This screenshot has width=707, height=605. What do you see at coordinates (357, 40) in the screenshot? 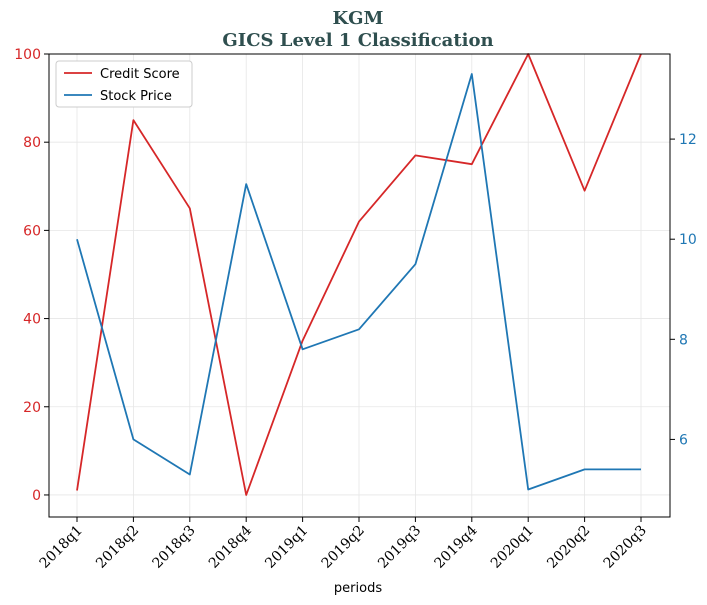
I see `chart-subtitle: GICS Level 1 Classification` at bounding box center [357, 40].